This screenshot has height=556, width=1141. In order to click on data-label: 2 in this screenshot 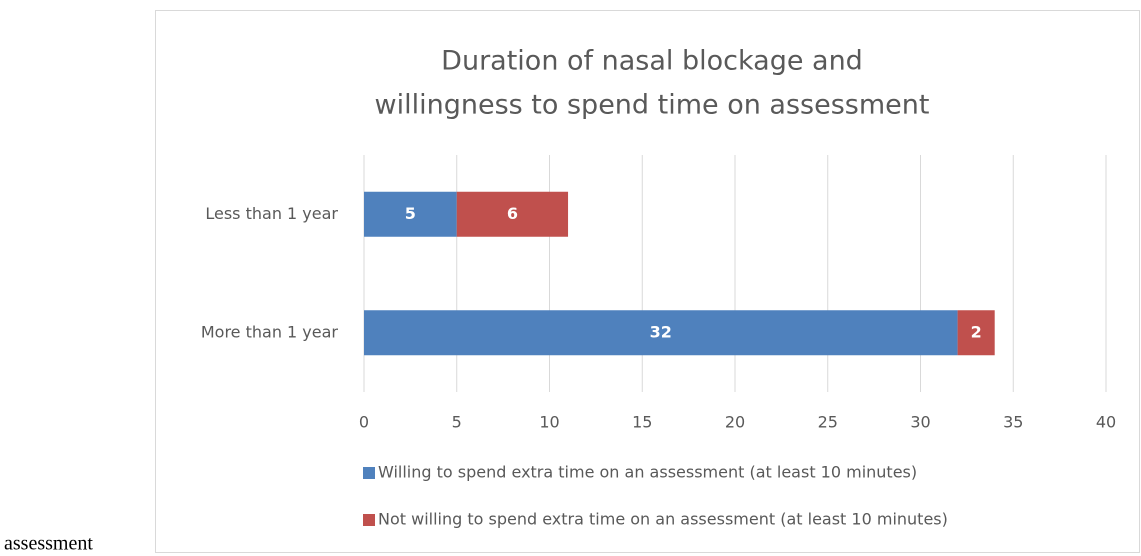, I will do `click(976, 331)`.